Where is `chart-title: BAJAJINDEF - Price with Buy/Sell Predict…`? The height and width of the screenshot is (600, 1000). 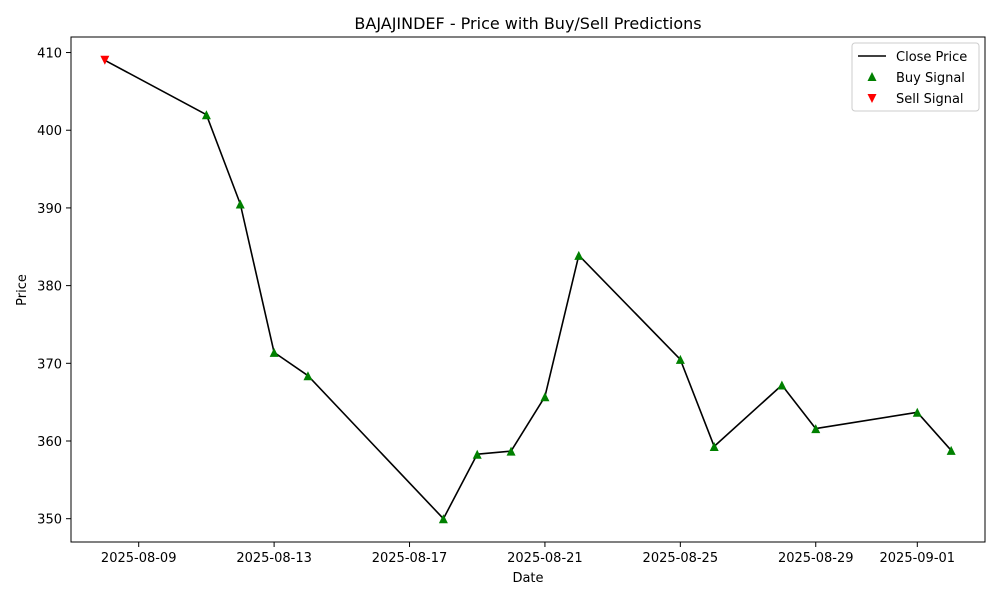 chart-title: BAJAJINDEF - Price with Buy/Sell Predict… is located at coordinates (527, 23).